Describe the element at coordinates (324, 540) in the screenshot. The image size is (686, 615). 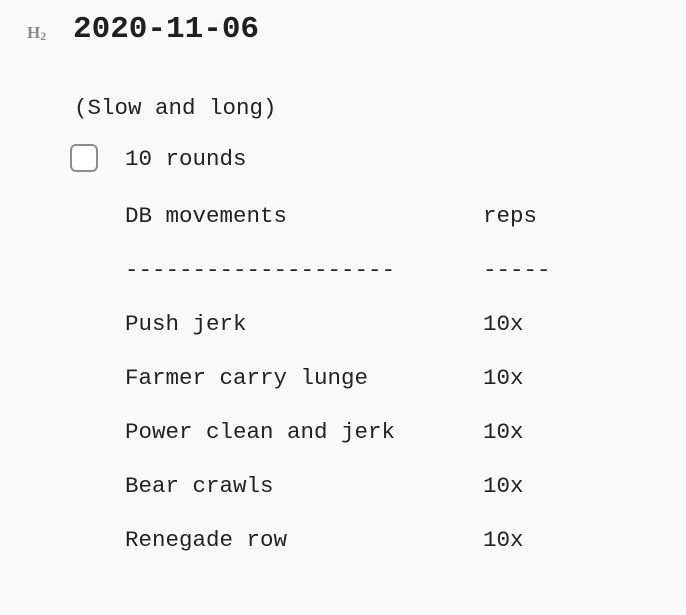
I see `table-row: Renegade row 10x` at that location.